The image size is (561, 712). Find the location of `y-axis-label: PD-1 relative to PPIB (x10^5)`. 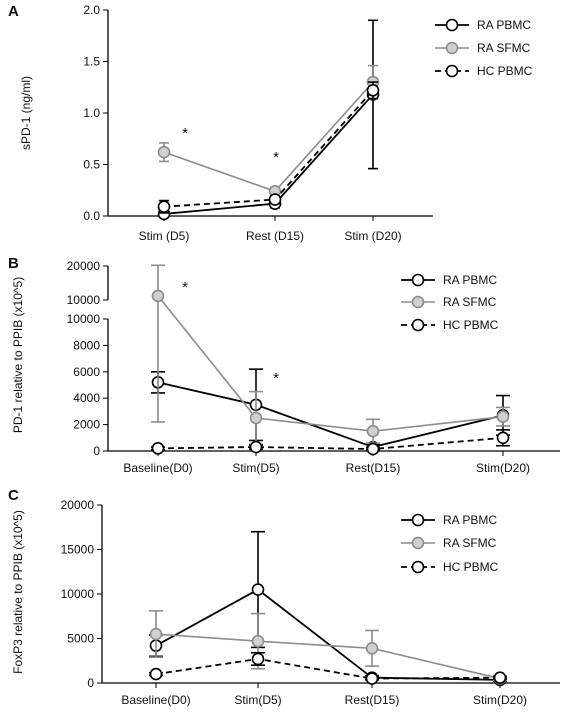

y-axis-label: PD-1 relative to PPIB (x10^5) is located at coordinates (18, 355).